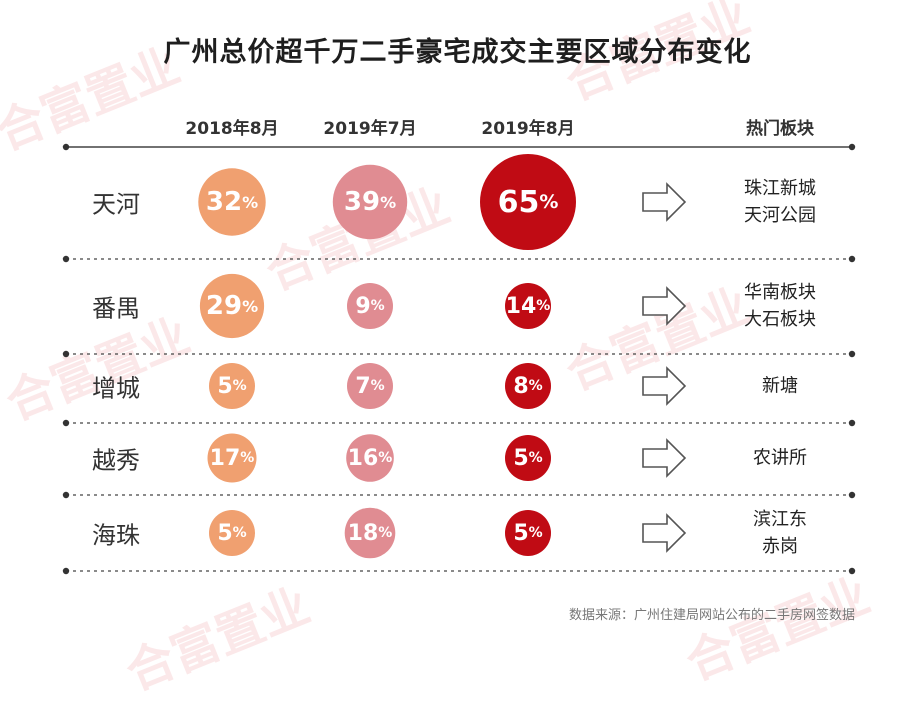 This screenshot has width=915, height=703. Describe the element at coordinates (457, 52) in the screenshot. I see `chart-title: 广州总价超千万二手豪宅成交主要区域分布变化` at that location.